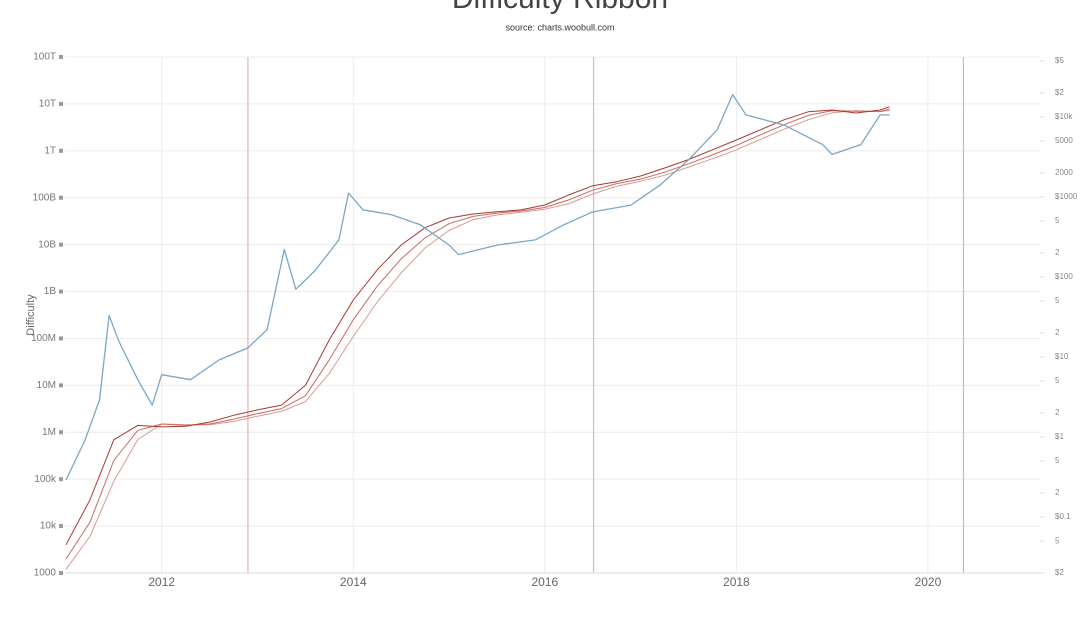 The image size is (1080, 624). What do you see at coordinates (1064, 140) in the screenshot?
I see `y2-tick-label: 5000` at bounding box center [1064, 140].